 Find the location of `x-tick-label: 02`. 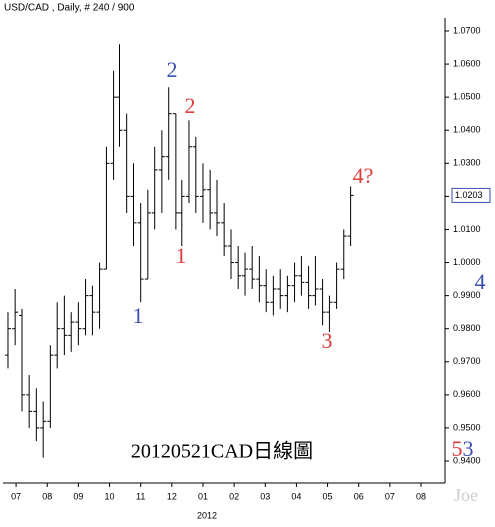

x-tick-label: 02 is located at coordinates (234, 496).